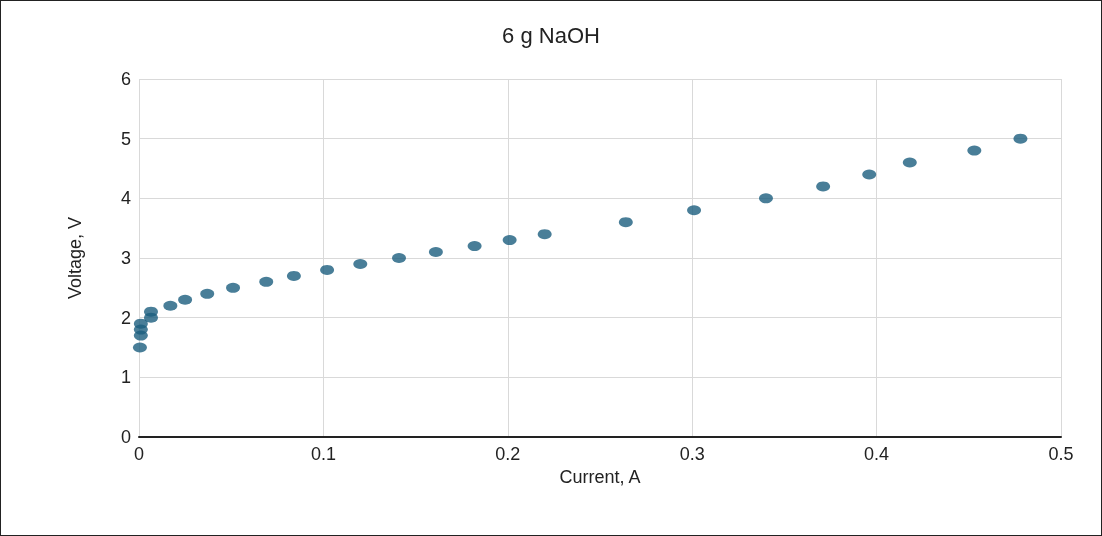  Describe the element at coordinates (125, 377) in the screenshot. I see `y-tick-label: 1` at that location.